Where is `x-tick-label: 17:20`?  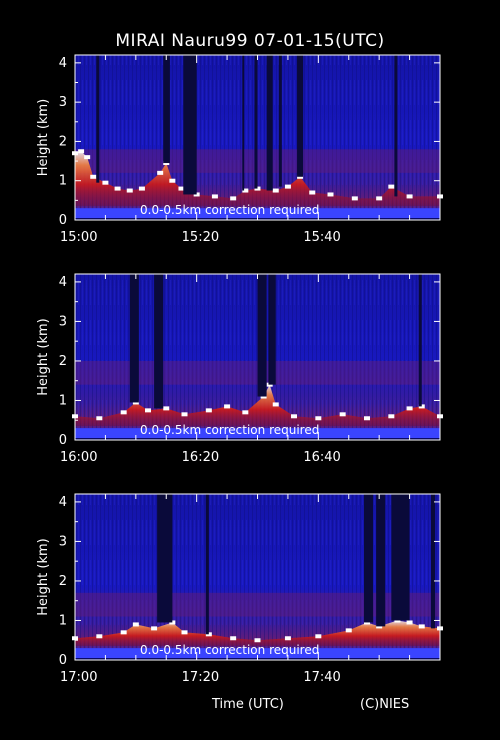
x-tick-label: 17:20 is located at coordinates (200, 677).